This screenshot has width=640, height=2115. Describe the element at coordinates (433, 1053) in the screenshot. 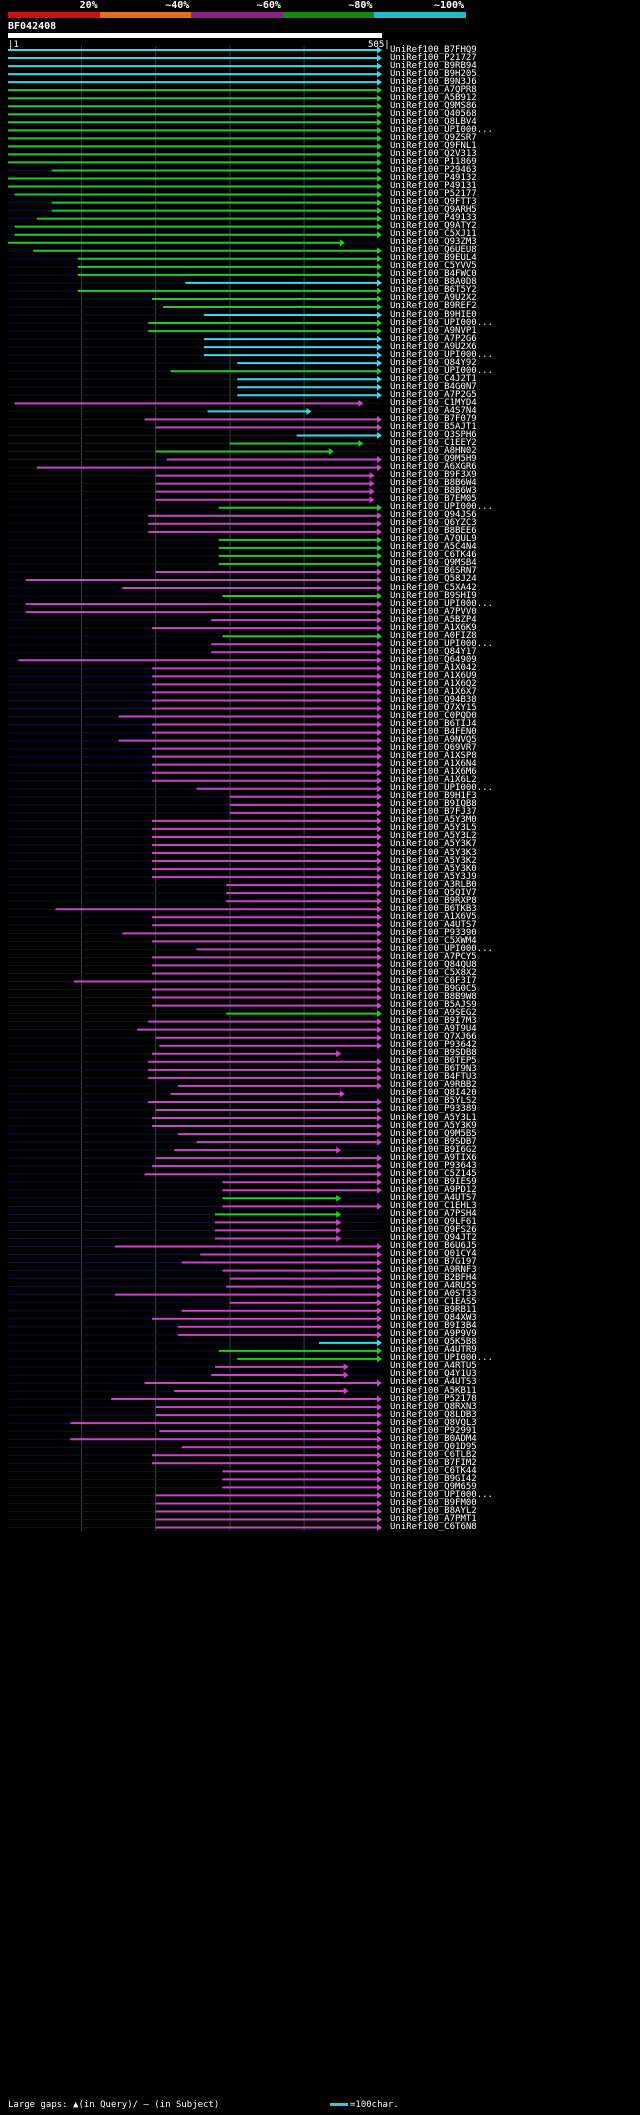

I see `hit-label: UniRef100_B9SDB8` at that location.